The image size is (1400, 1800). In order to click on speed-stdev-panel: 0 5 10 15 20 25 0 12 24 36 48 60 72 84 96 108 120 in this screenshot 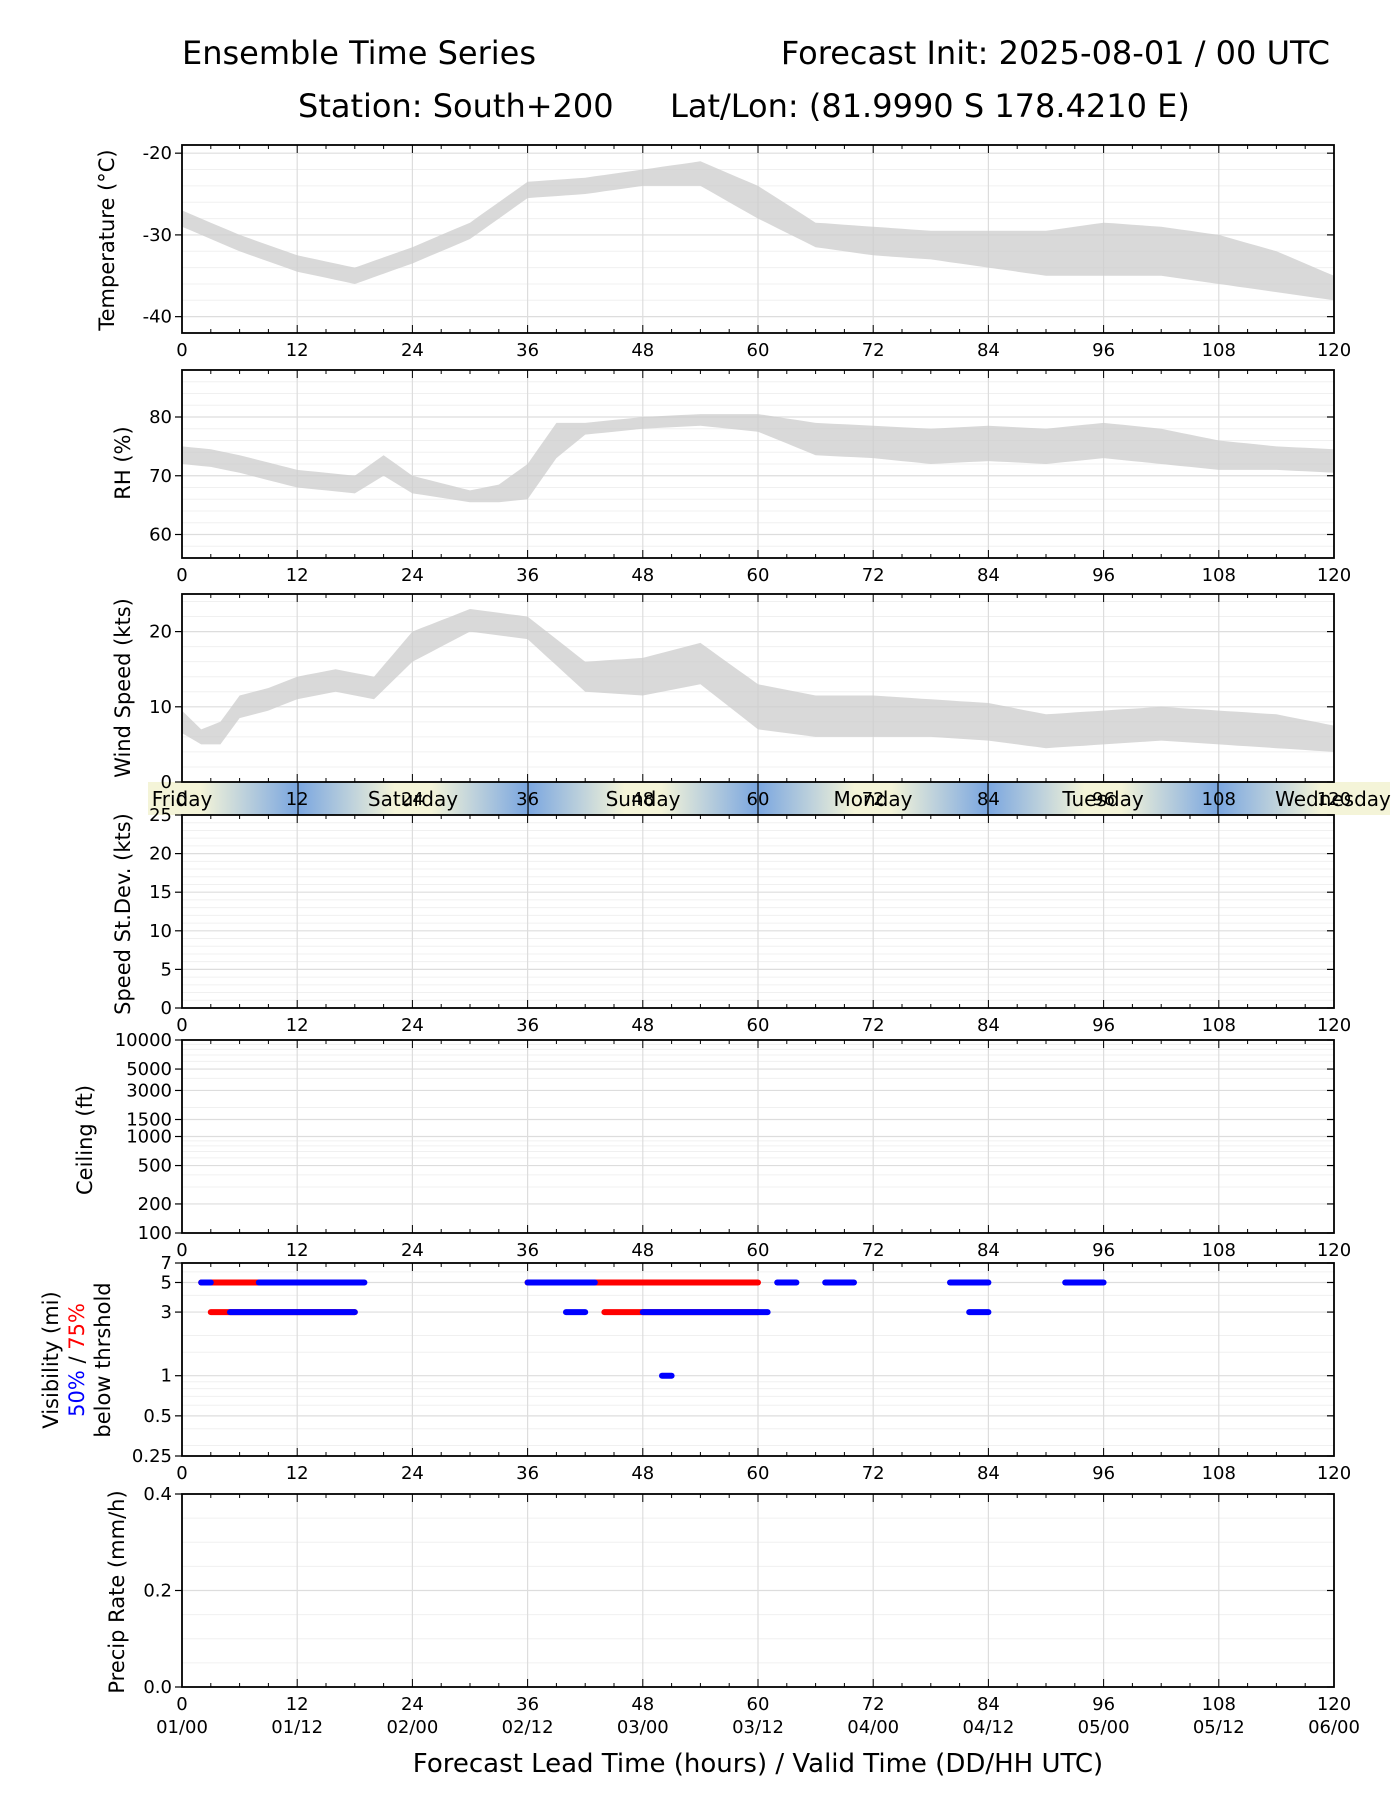, I will do `click(750, 920)`.